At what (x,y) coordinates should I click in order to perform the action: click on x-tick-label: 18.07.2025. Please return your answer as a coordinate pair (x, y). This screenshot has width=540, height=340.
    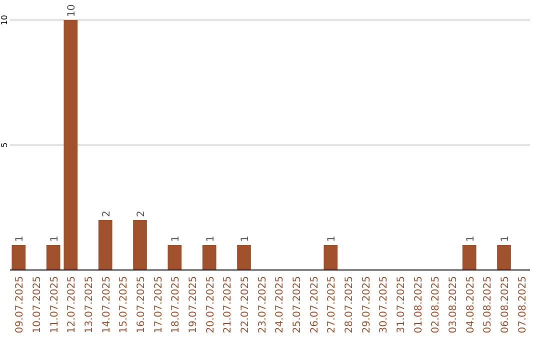
    Looking at the image, I should click on (176, 305).